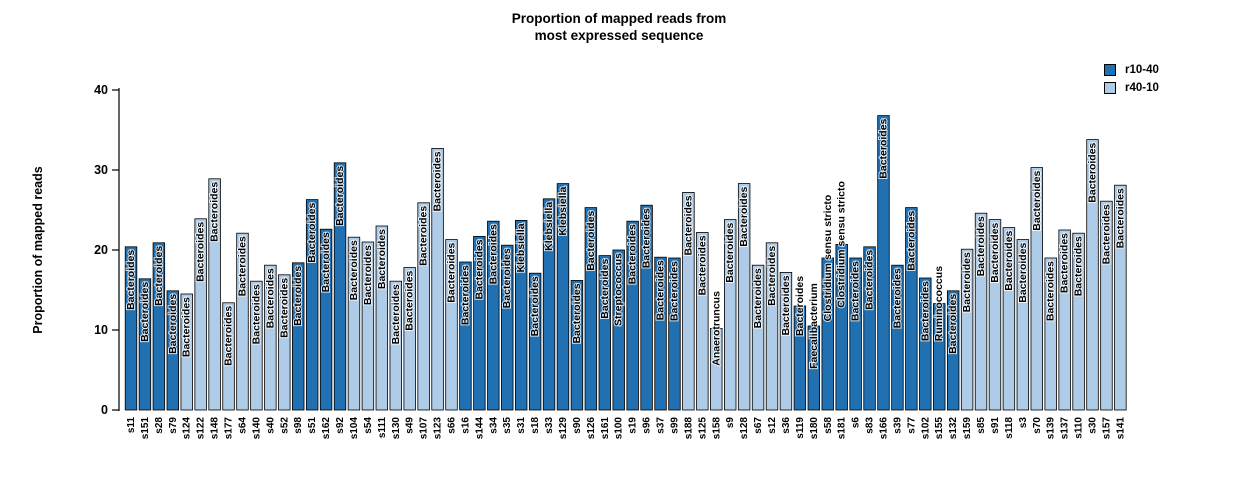  I want to click on bar-s77, so click(911, 309).